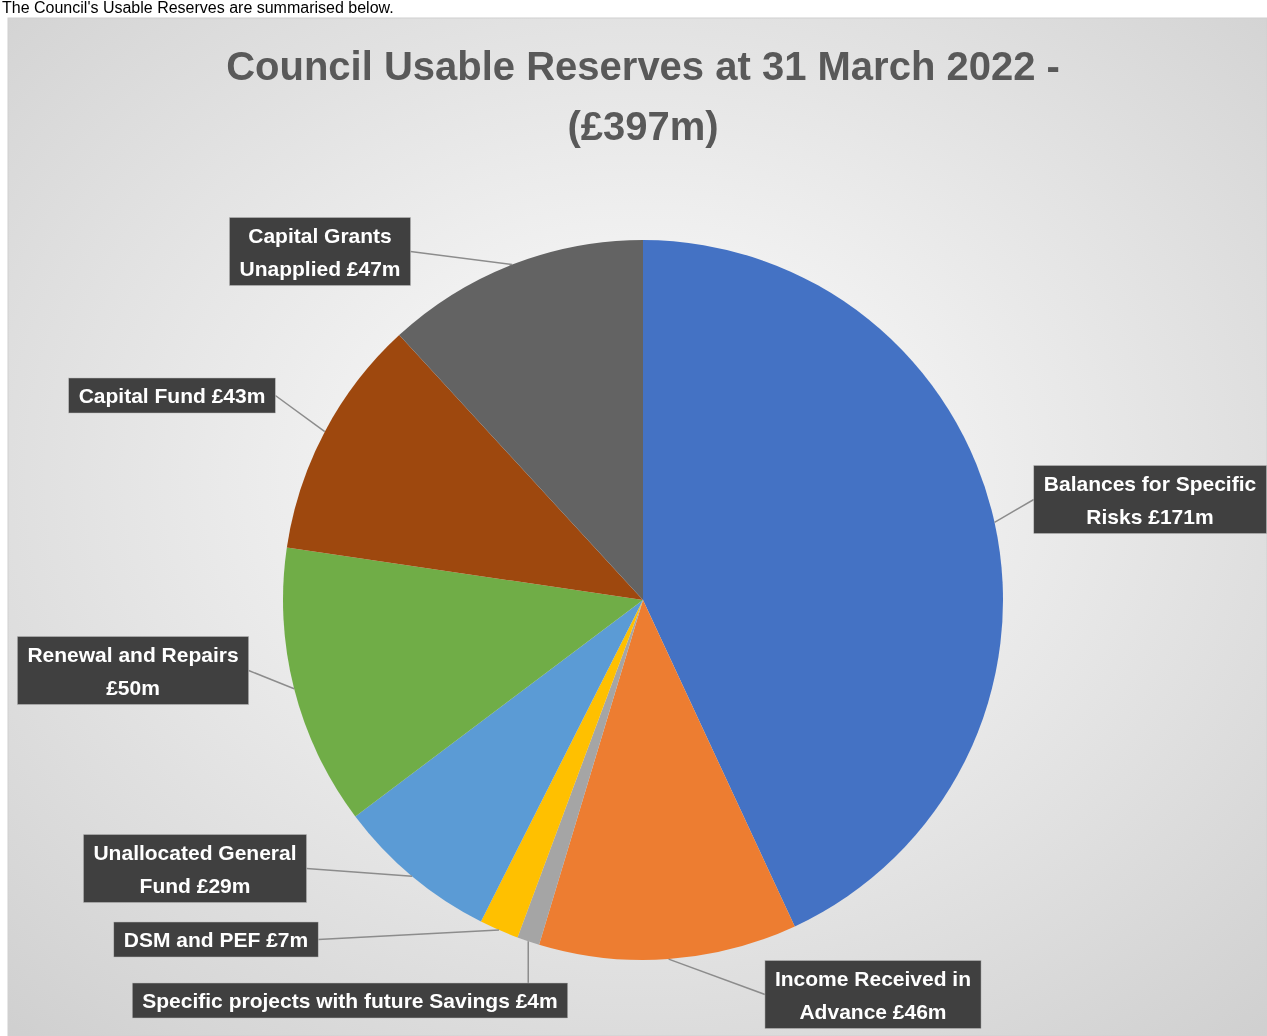 This screenshot has width=1267, height=1036. Describe the element at coordinates (873, 994) in the screenshot. I see `slice-label: Income Received in Advance £46m` at that location.